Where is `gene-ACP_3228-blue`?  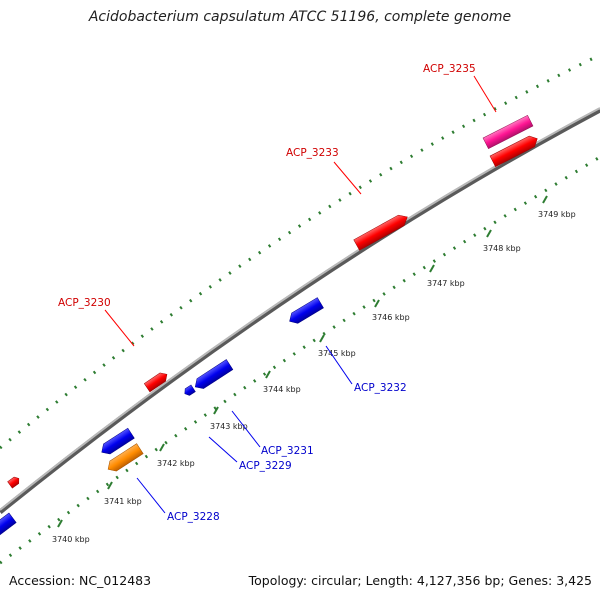 gene-ACP_3228-blue is located at coordinates (116, 442).